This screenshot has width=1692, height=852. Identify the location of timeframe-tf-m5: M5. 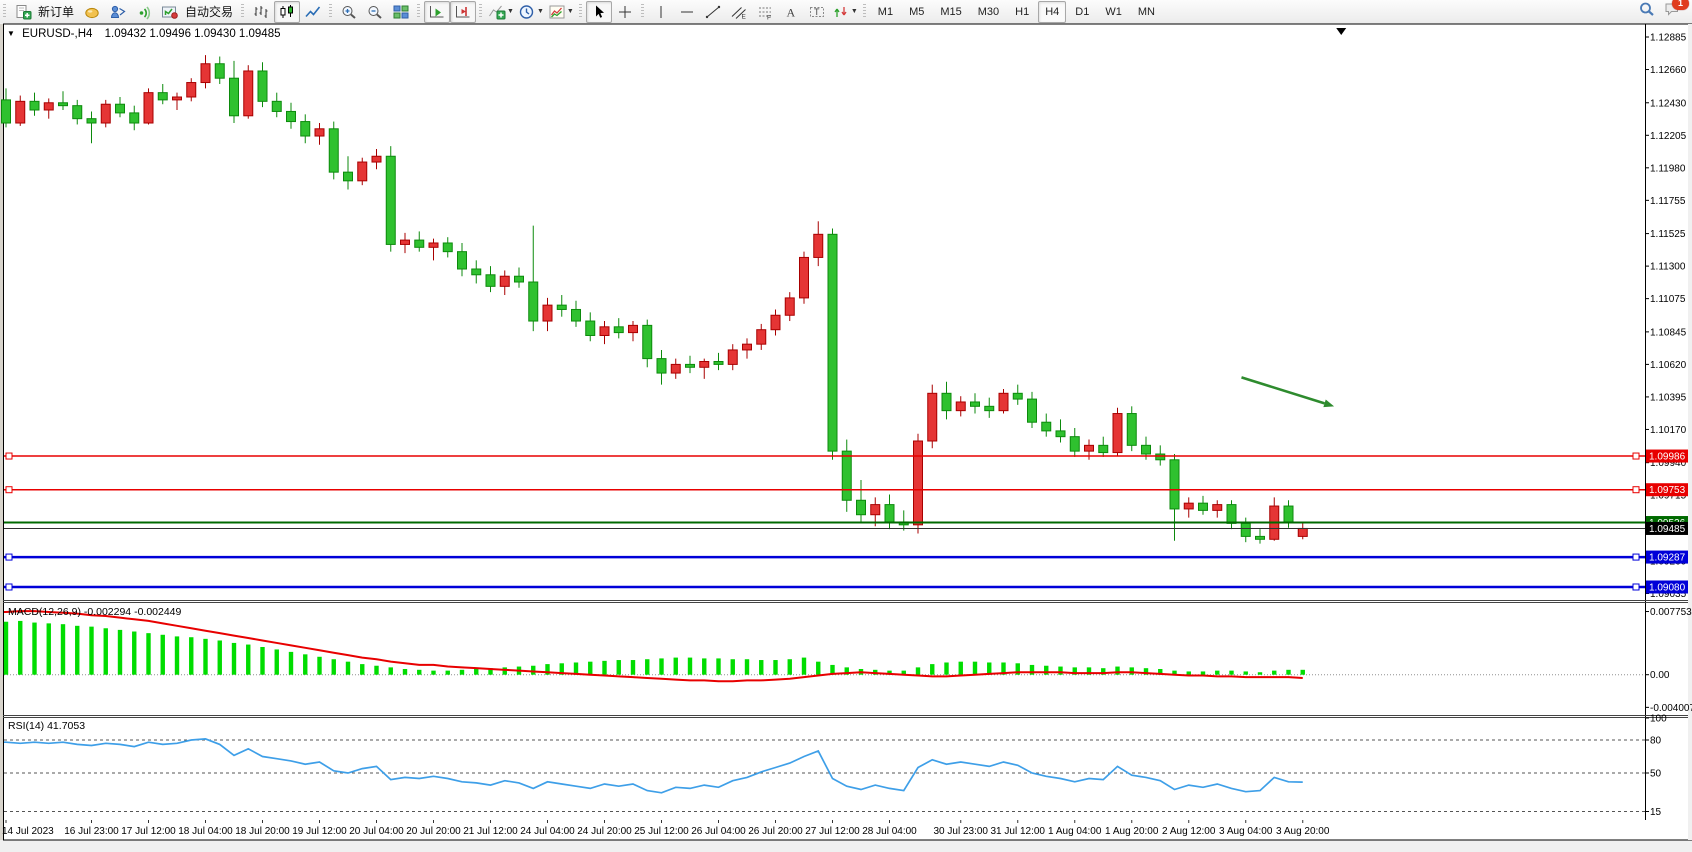
(917, 11).